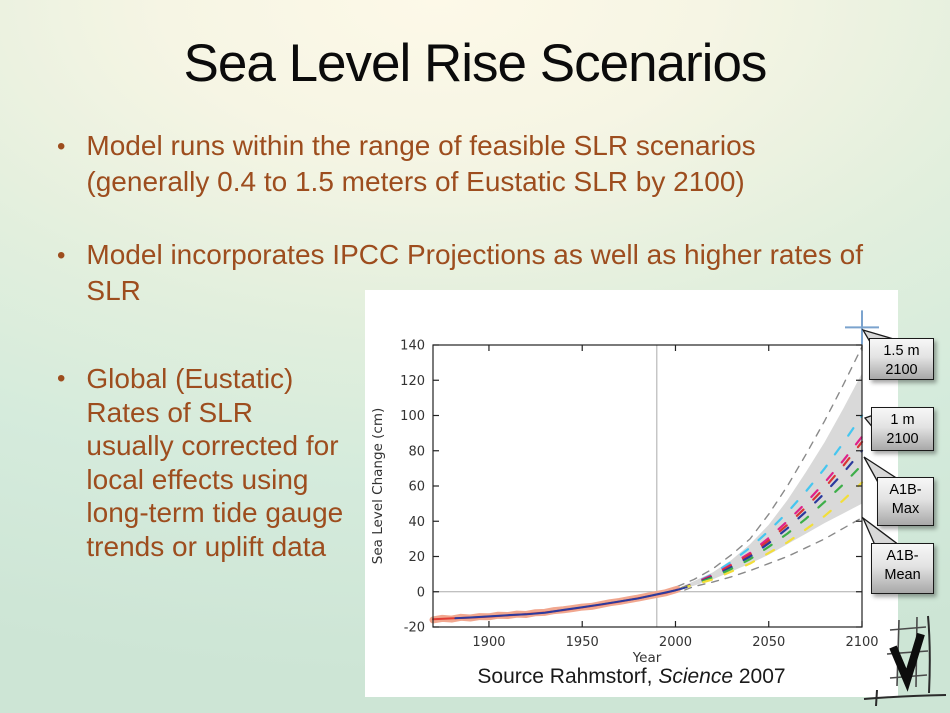 This screenshot has width=950, height=713. Describe the element at coordinates (416, 557) in the screenshot. I see `y-tick-label: 20` at that location.